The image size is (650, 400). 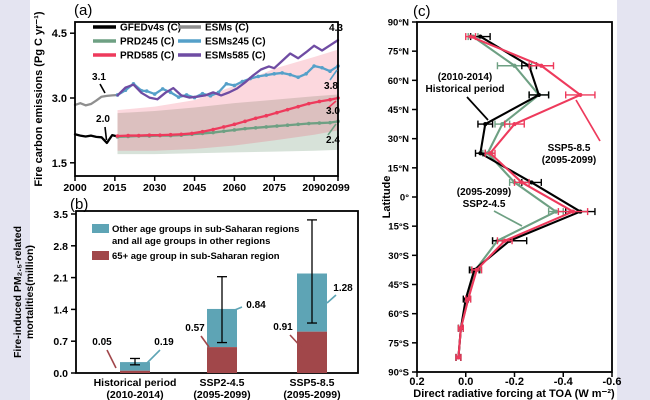 I want to click on panel-c-x-axis-label: Direct radiative forcing at TOA (W m⁻²), so click(x=514, y=394).